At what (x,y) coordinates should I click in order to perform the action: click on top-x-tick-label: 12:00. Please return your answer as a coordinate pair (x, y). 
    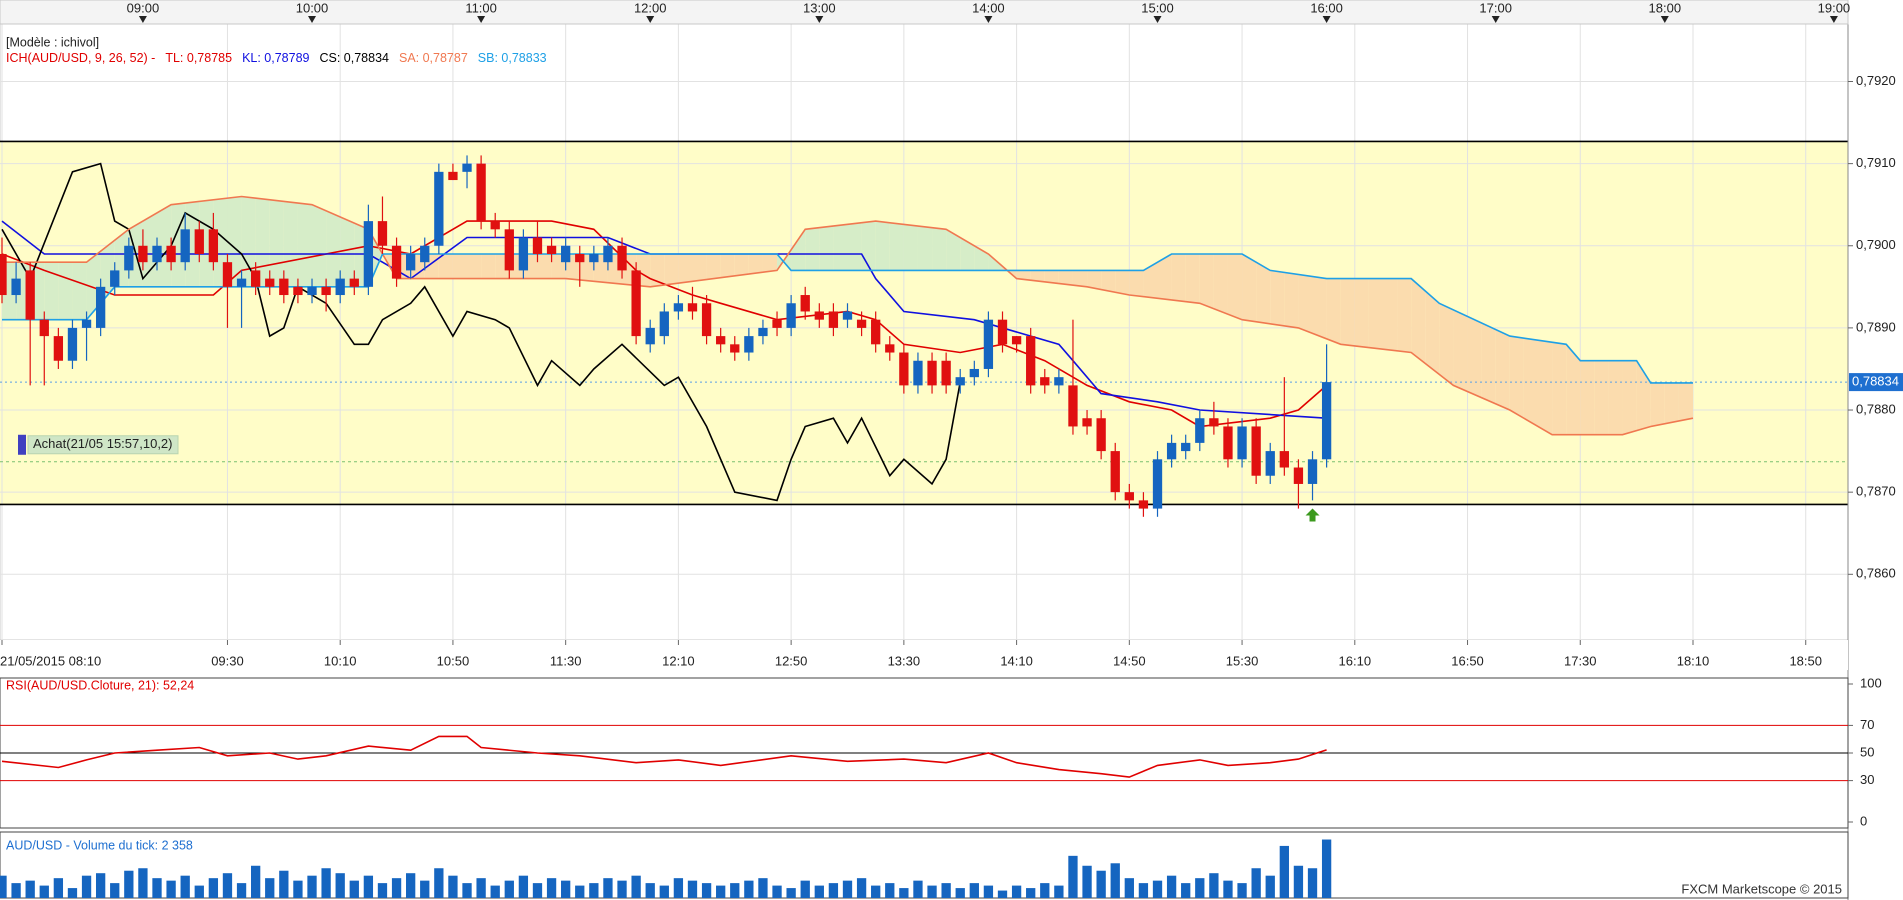
    Looking at the image, I should click on (650, 7).